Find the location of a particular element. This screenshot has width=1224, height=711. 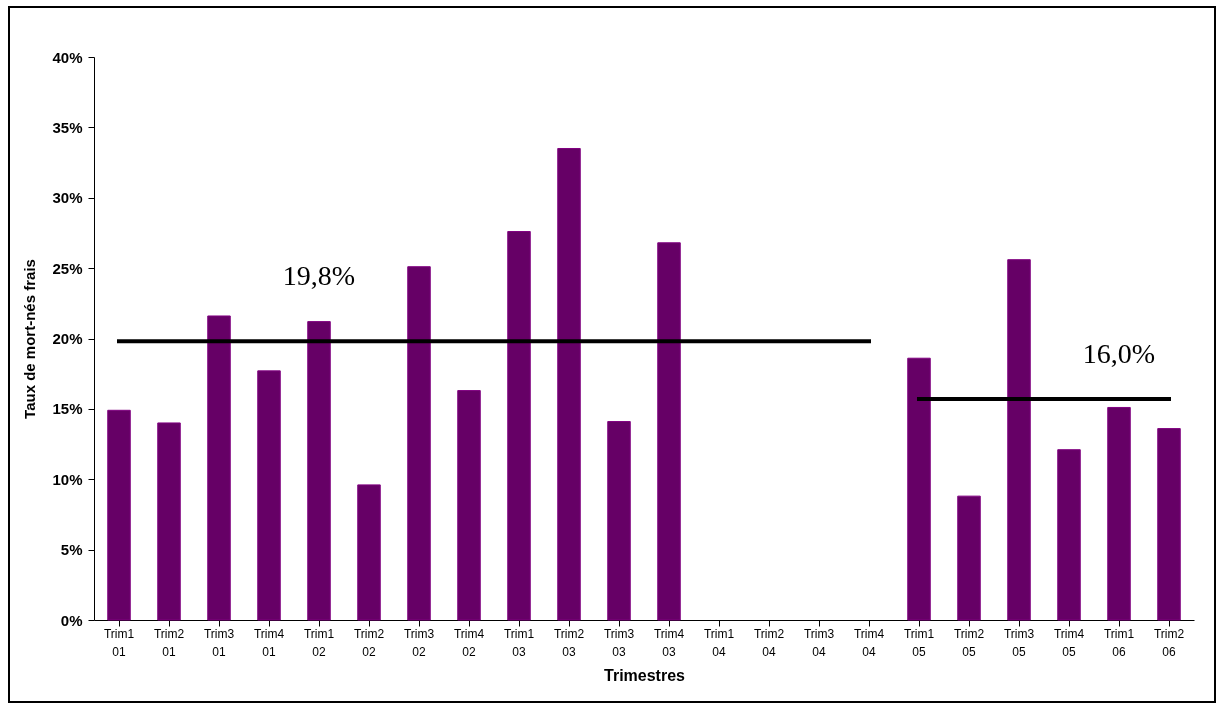

x-tick-label: Trim4 03 is located at coordinates (669, 642).